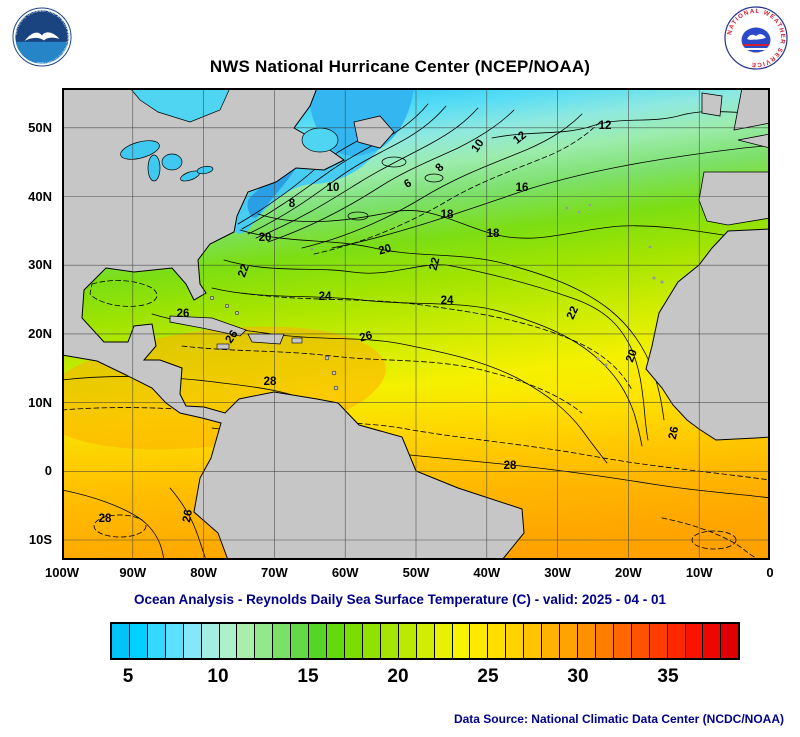  What do you see at coordinates (42, 52) in the screenshot?
I see `noaa-logo-sea` at bounding box center [42, 52].